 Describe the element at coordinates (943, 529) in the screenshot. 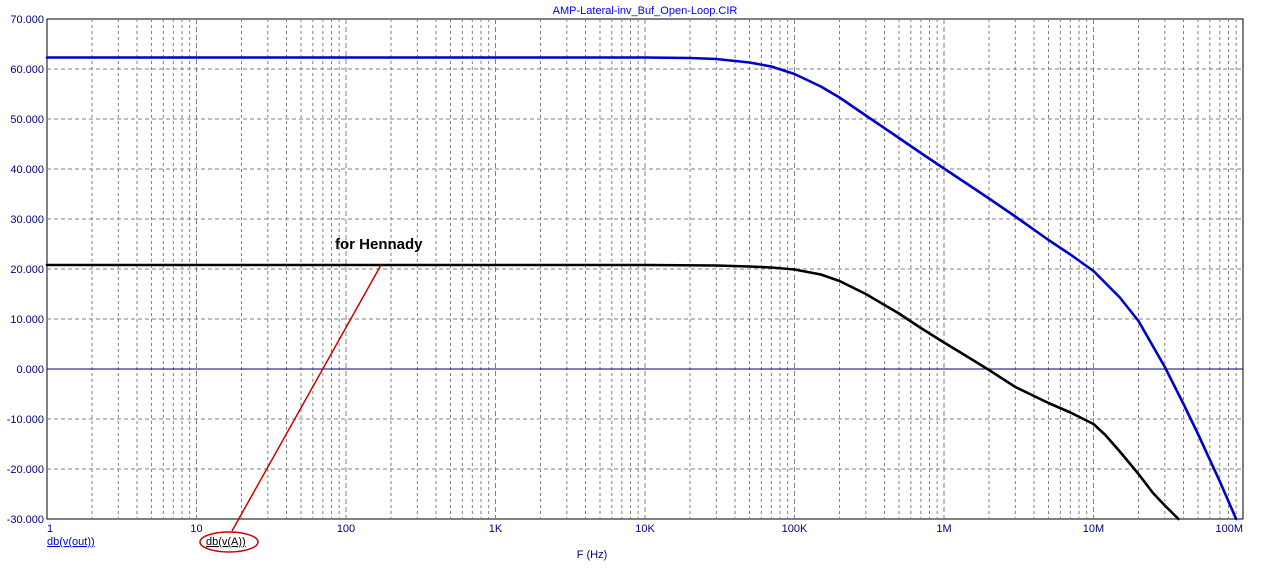

I see `x-tick-label: 1M` at that location.